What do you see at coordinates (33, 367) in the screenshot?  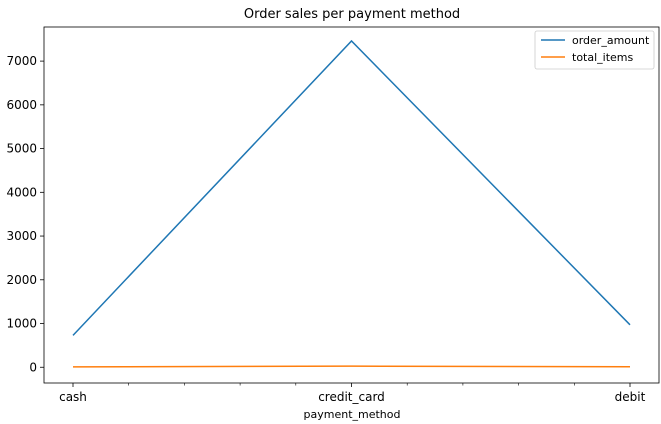 I see `y-tick-label: 0` at bounding box center [33, 367].